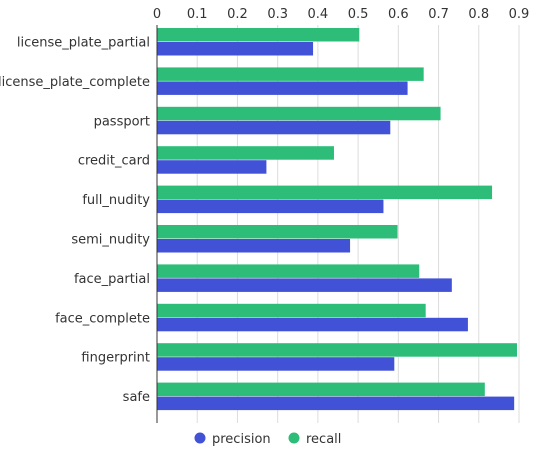 This screenshot has width=550, height=453. What do you see at coordinates (110, 240) in the screenshot?
I see `category-label: semi_nudity` at bounding box center [110, 240].